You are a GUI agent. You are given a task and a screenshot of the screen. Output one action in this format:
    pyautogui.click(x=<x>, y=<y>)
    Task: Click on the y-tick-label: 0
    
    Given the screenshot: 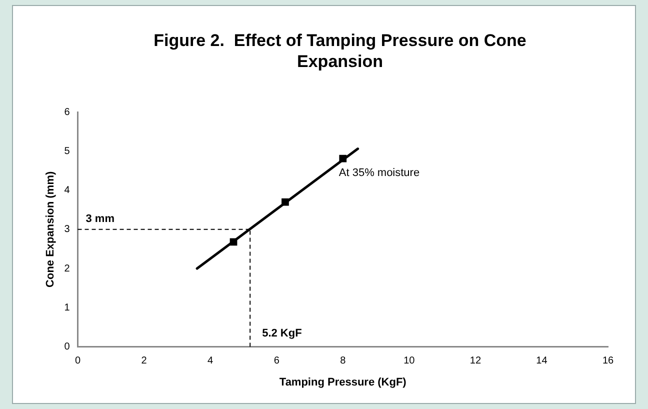 What is the action you would take?
    pyautogui.click(x=67, y=347)
    